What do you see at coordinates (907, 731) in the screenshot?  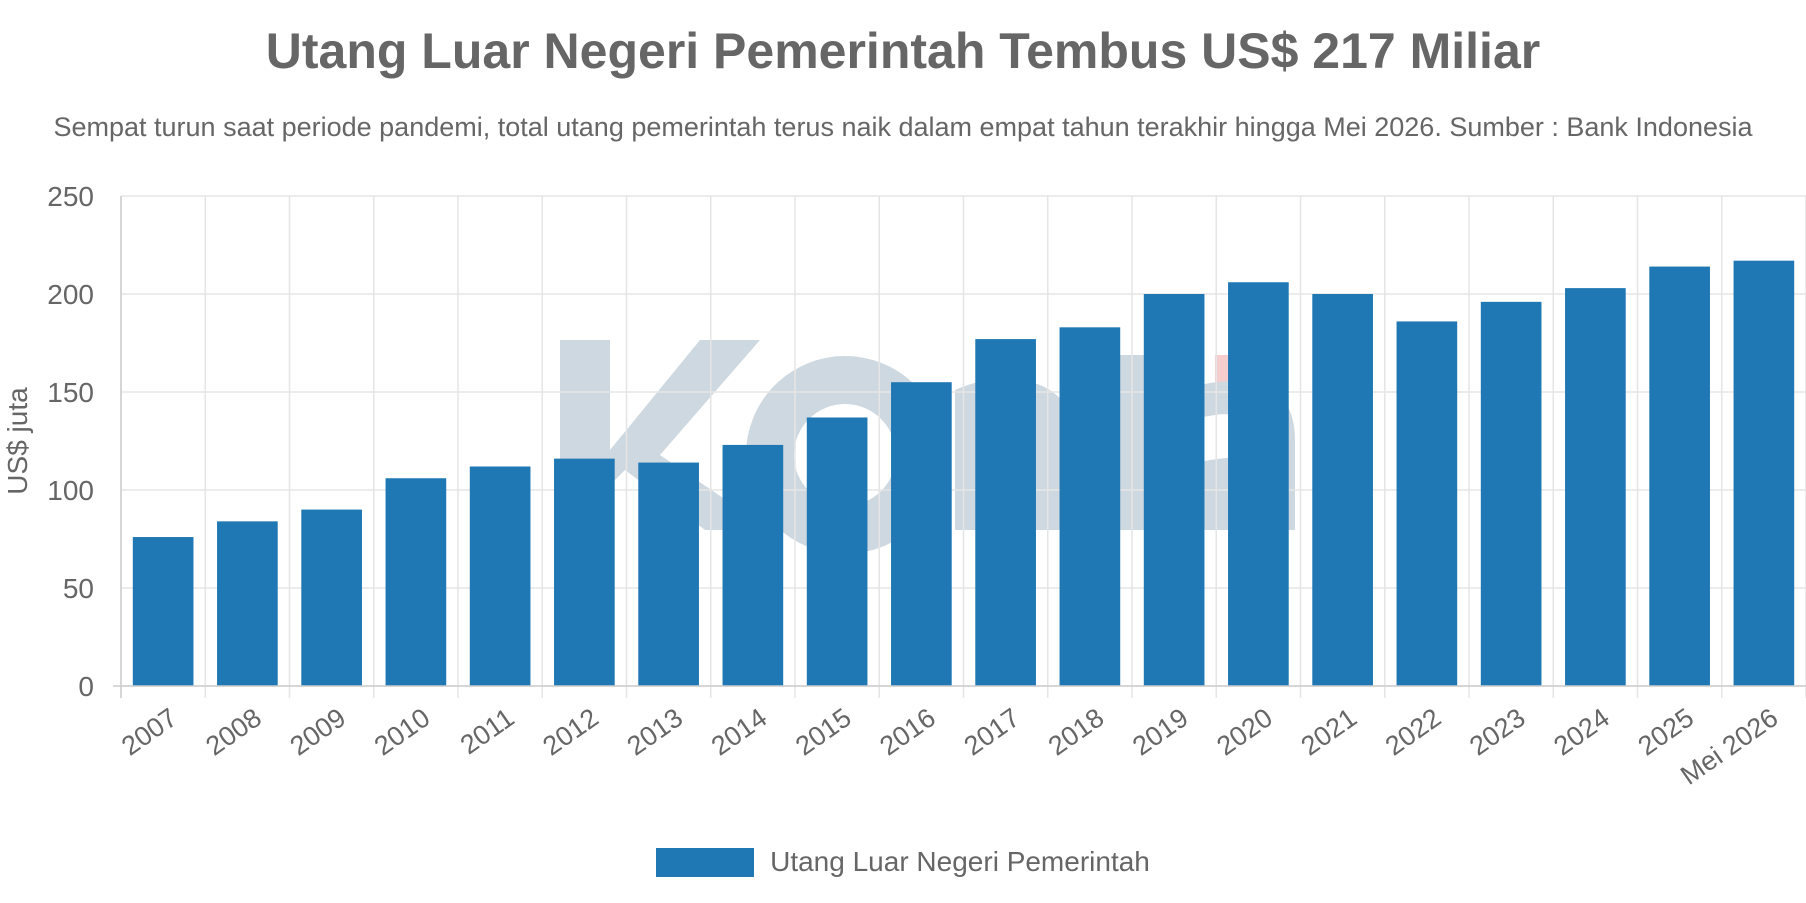 I see `x-tick-label: 2016` at bounding box center [907, 731].